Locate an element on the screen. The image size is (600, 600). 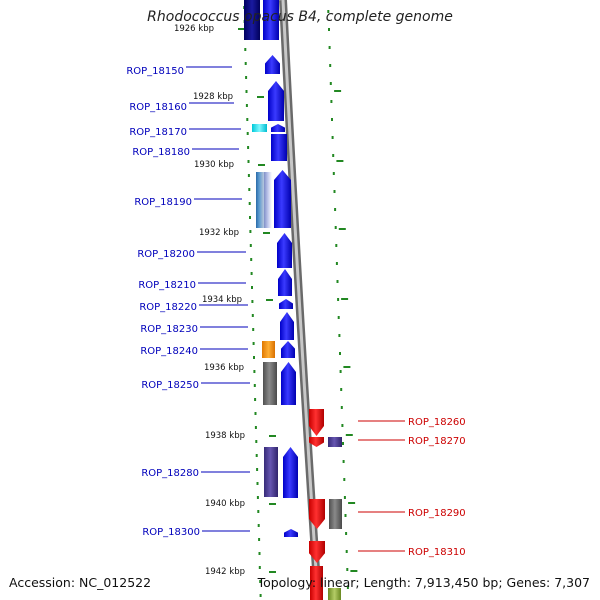
gene-rop-18280b is located at coordinates (290, 472).